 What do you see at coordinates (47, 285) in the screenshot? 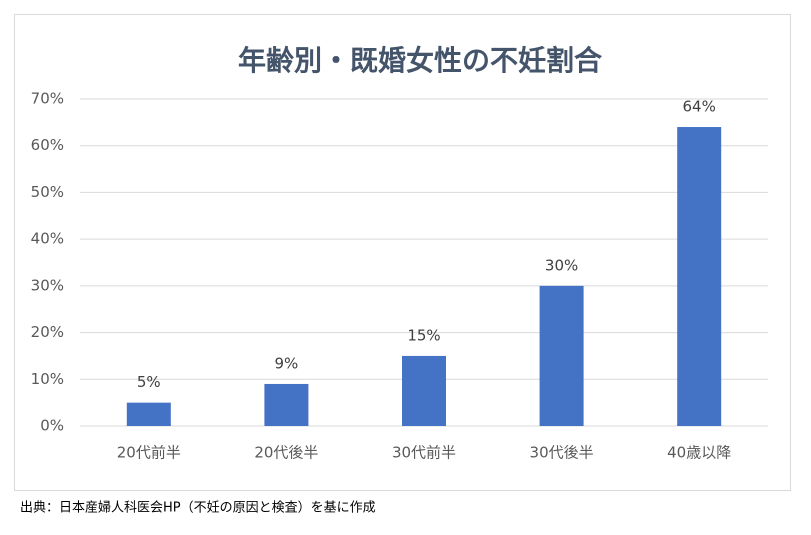
I see `y-tick-label: 30%` at bounding box center [47, 285].